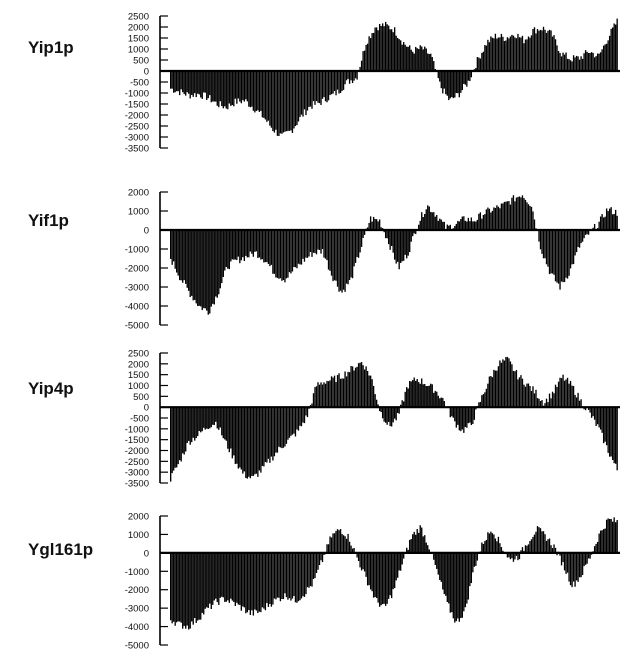  What do you see at coordinates (138, 39) in the screenshot?
I see `y-tick-label: 1500` at bounding box center [138, 39].